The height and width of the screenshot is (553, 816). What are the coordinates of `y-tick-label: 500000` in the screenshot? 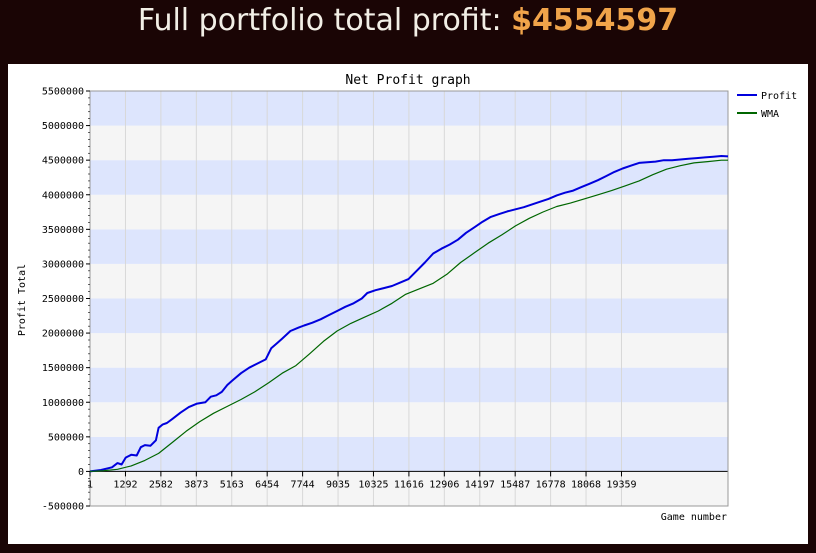 It's located at (66, 437).